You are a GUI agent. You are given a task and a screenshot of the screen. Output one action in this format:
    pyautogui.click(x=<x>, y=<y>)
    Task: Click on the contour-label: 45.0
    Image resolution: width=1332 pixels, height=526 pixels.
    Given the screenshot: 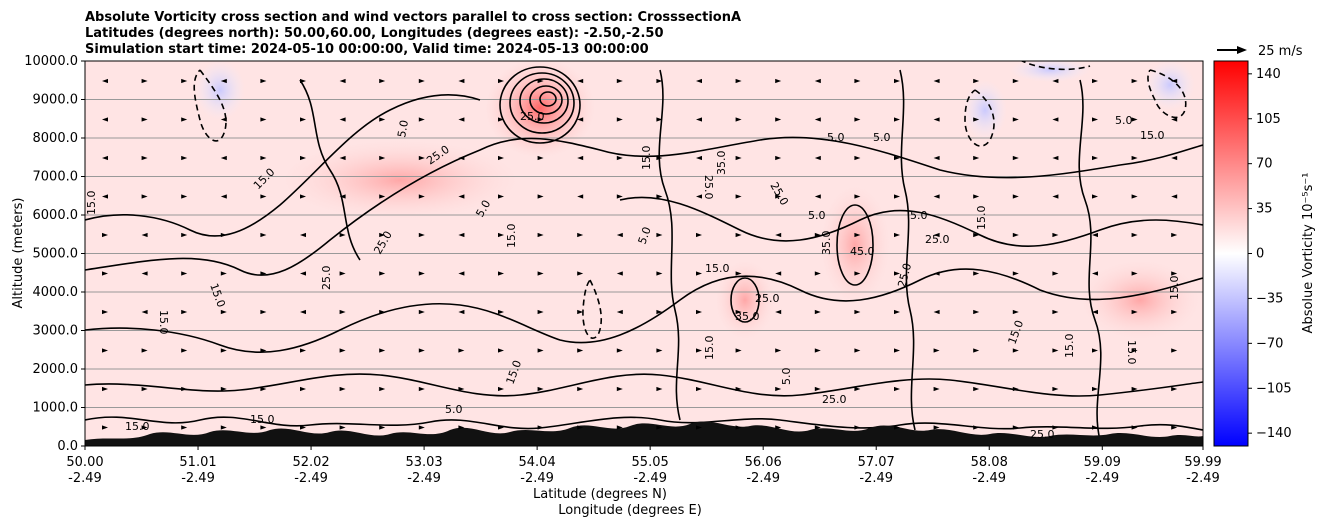 What is the action you would take?
    pyautogui.click(x=862, y=251)
    